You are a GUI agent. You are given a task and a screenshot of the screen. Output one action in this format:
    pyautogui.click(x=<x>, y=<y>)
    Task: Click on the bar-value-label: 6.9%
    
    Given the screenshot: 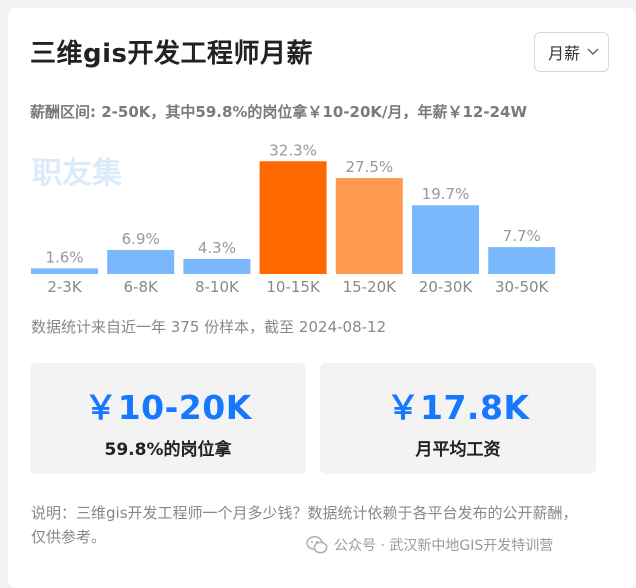 What is the action you would take?
    pyautogui.click(x=141, y=239)
    